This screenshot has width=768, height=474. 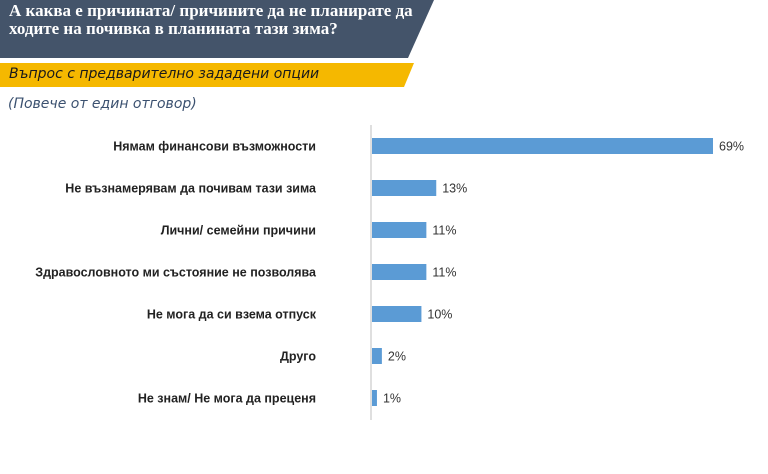 I want to click on category-label: Лични/ семейни причини, so click(x=238, y=231).